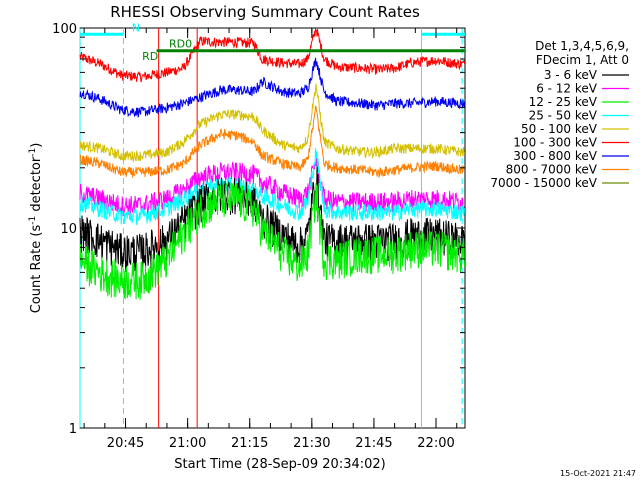 This screenshot has width=640, height=480. What do you see at coordinates (36, 186) in the screenshot?
I see `y-label-mid: detector` at bounding box center [36, 186].